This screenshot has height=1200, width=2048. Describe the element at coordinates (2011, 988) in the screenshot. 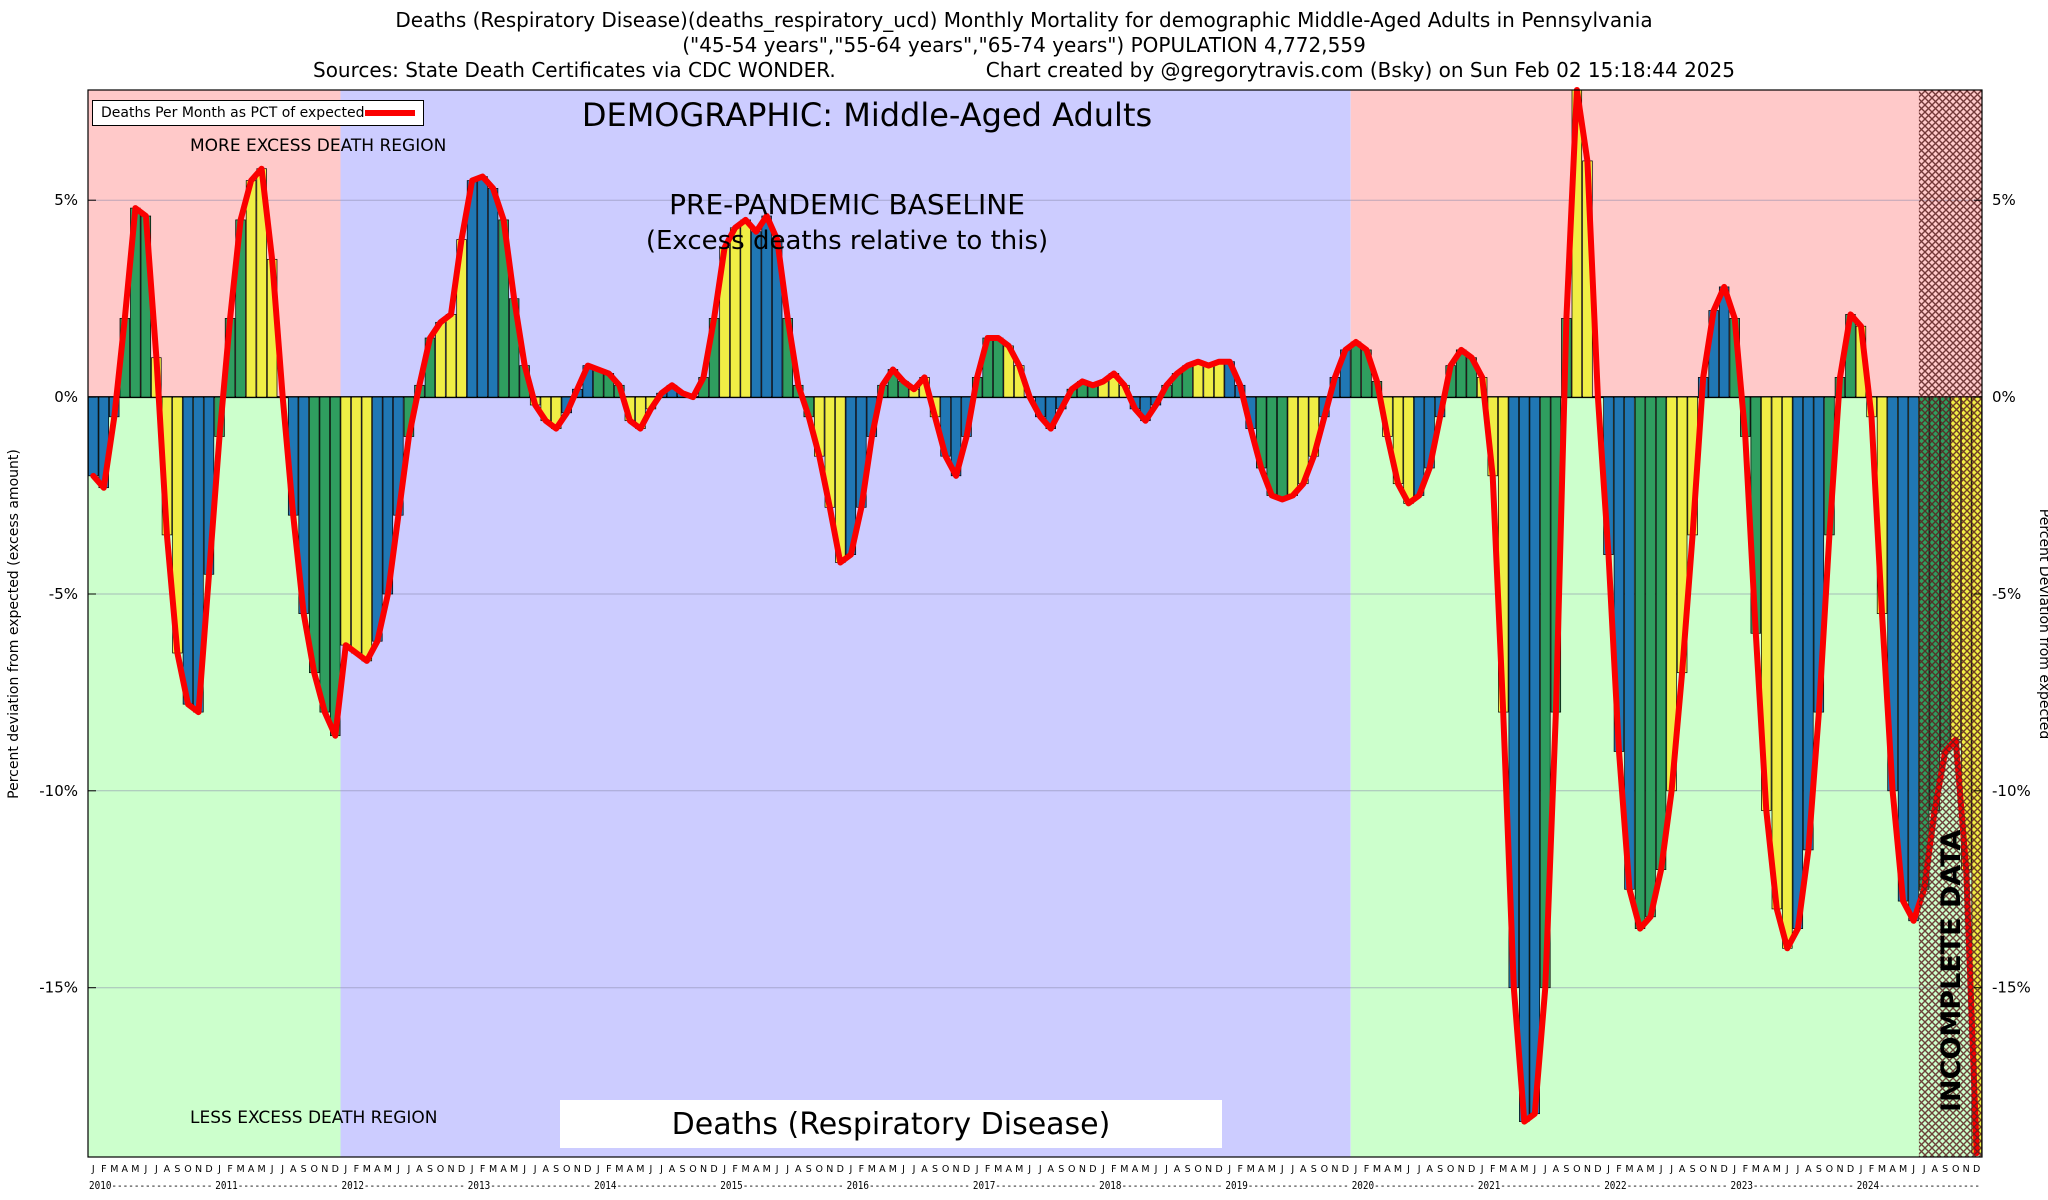

I see `y-tick-right--15: -15%` at that location.